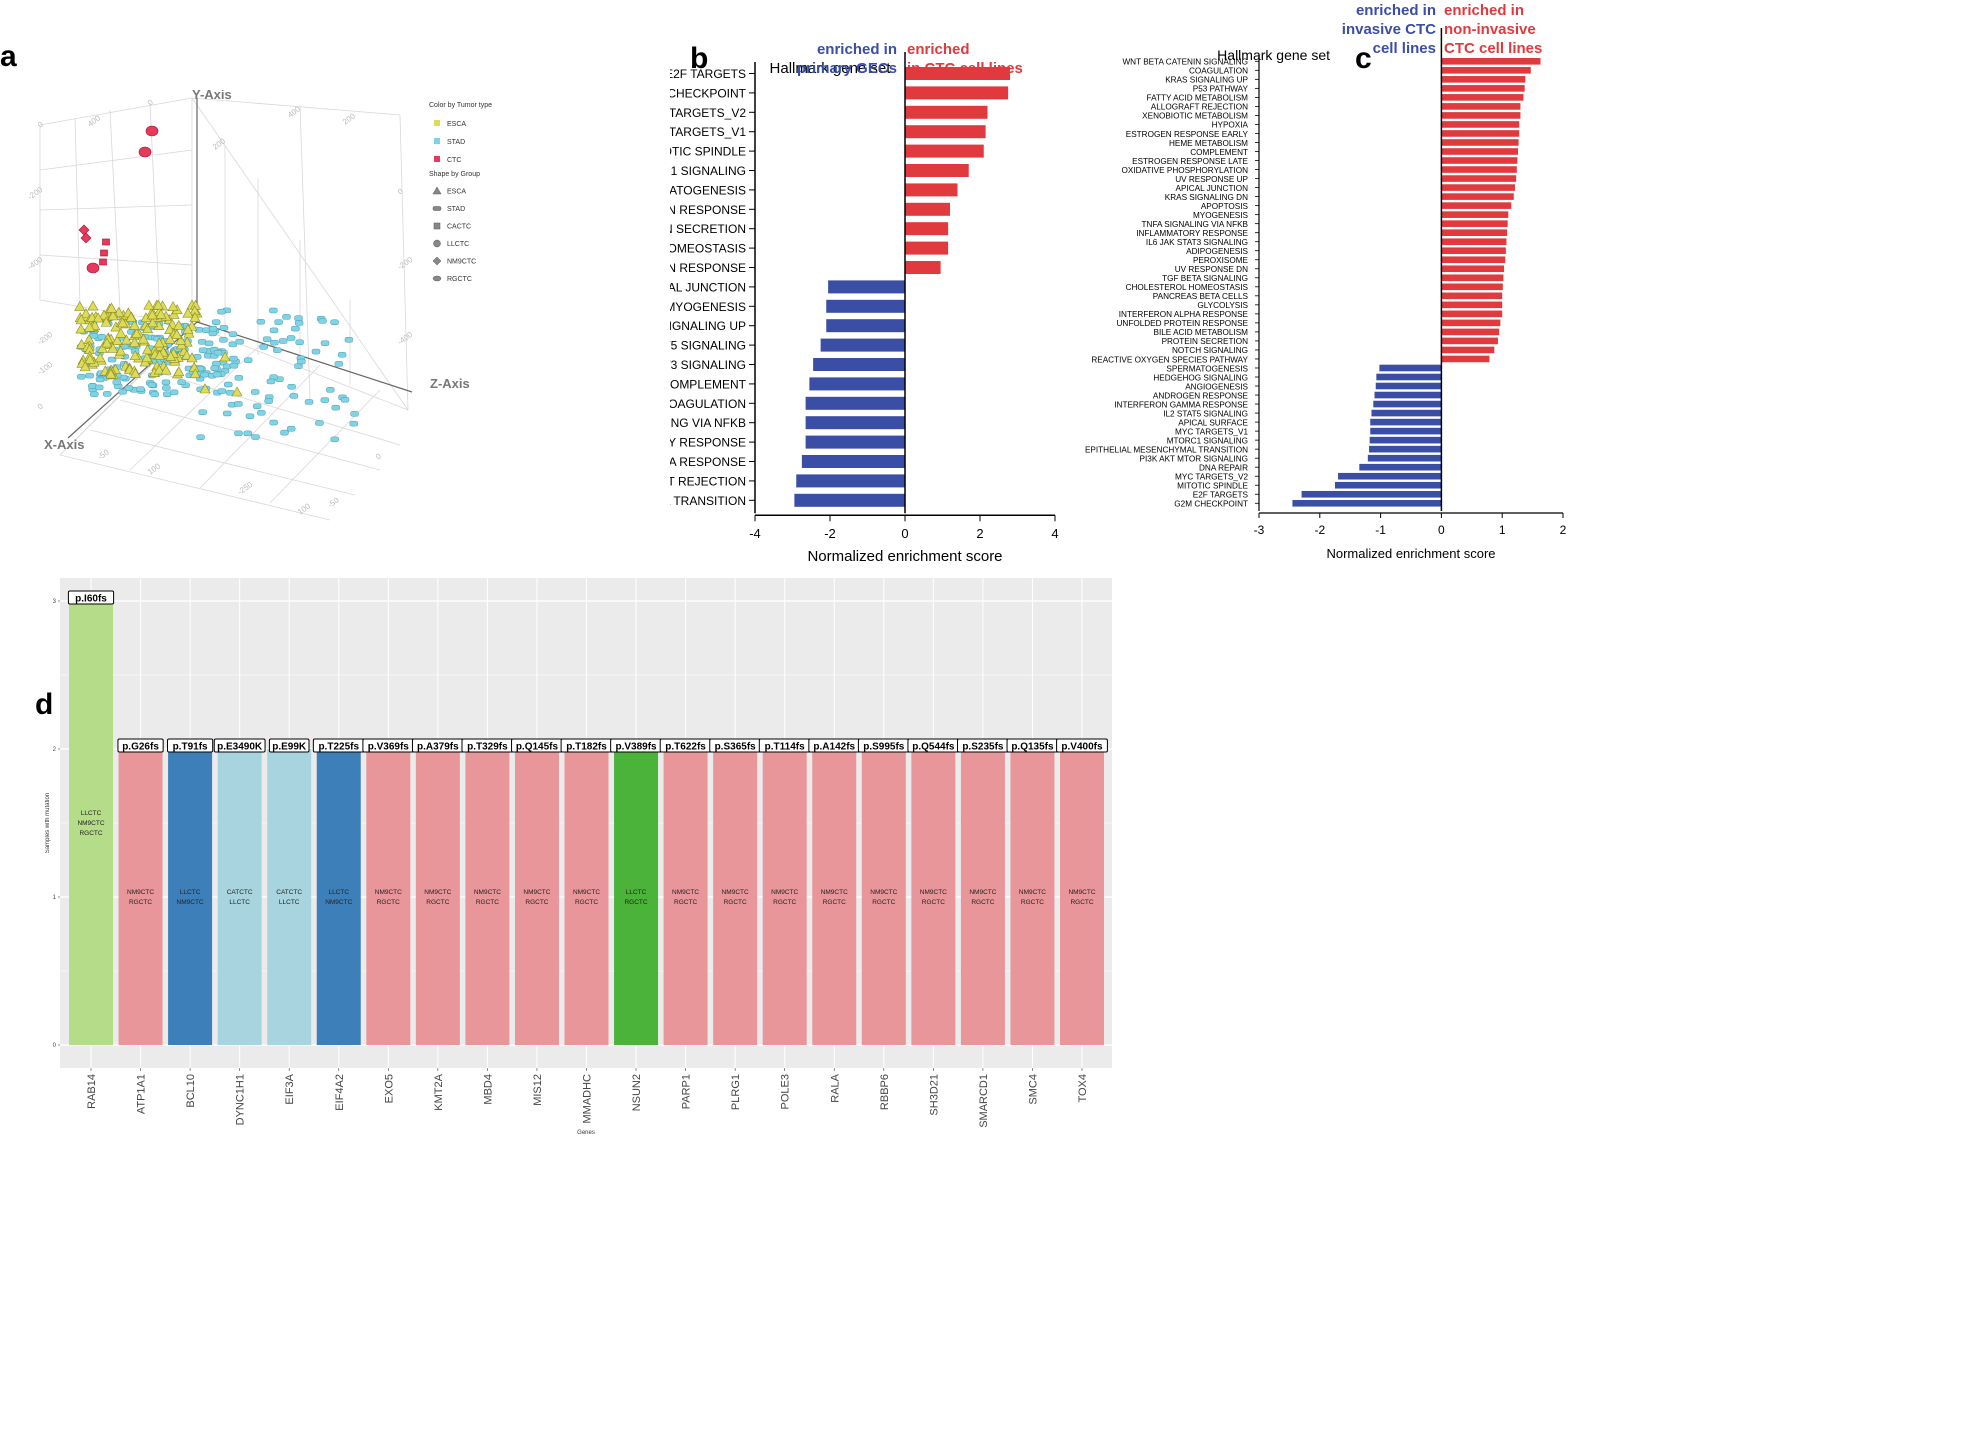 Image resolution: width=1975 pixels, height=1429 pixels. What do you see at coordinates (1201, 296) in the screenshot?
I see `panel-c-category-label: PANCREAS BETA CELLS` at bounding box center [1201, 296].